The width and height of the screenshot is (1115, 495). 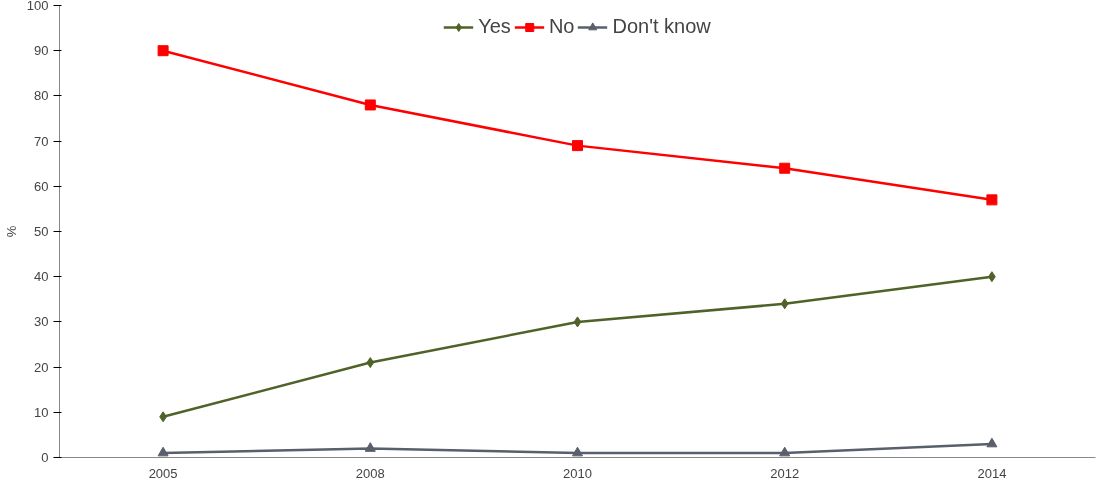 What do you see at coordinates (785, 473) in the screenshot?
I see `x-tick-label: 2012` at bounding box center [785, 473].